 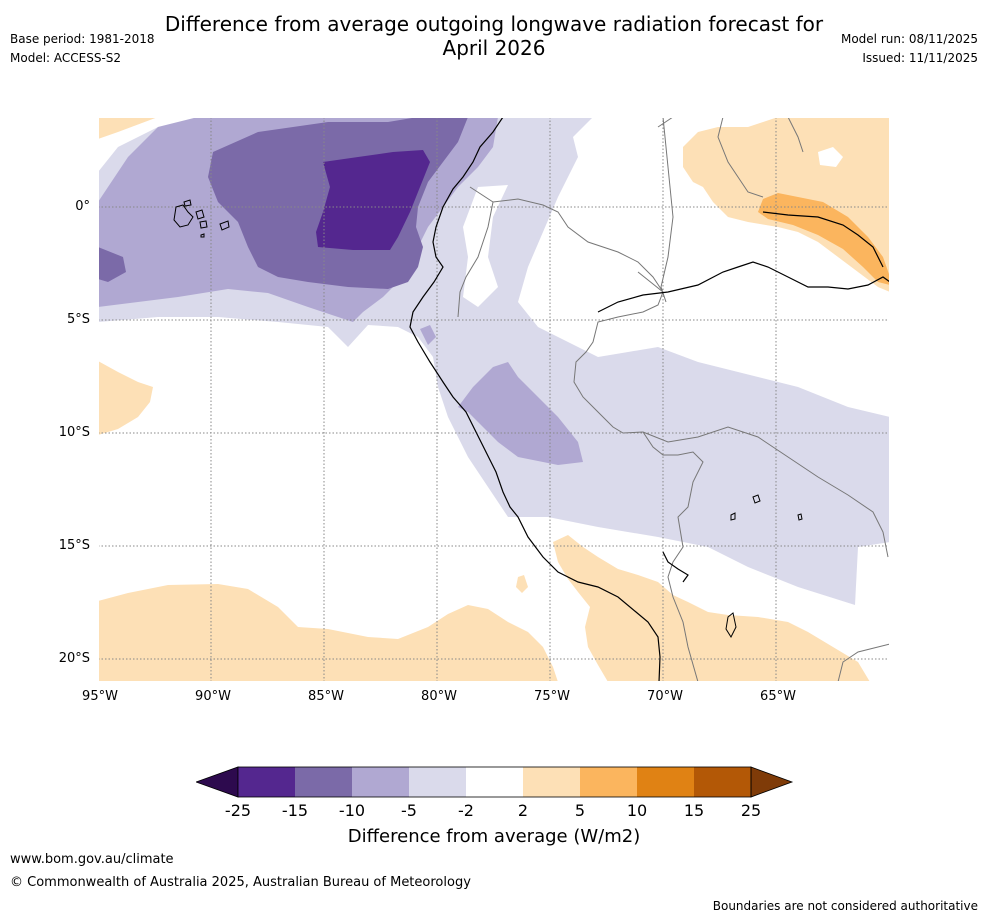 I want to click on issued-date: Issued: 11/11/2025, so click(x=920, y=58).